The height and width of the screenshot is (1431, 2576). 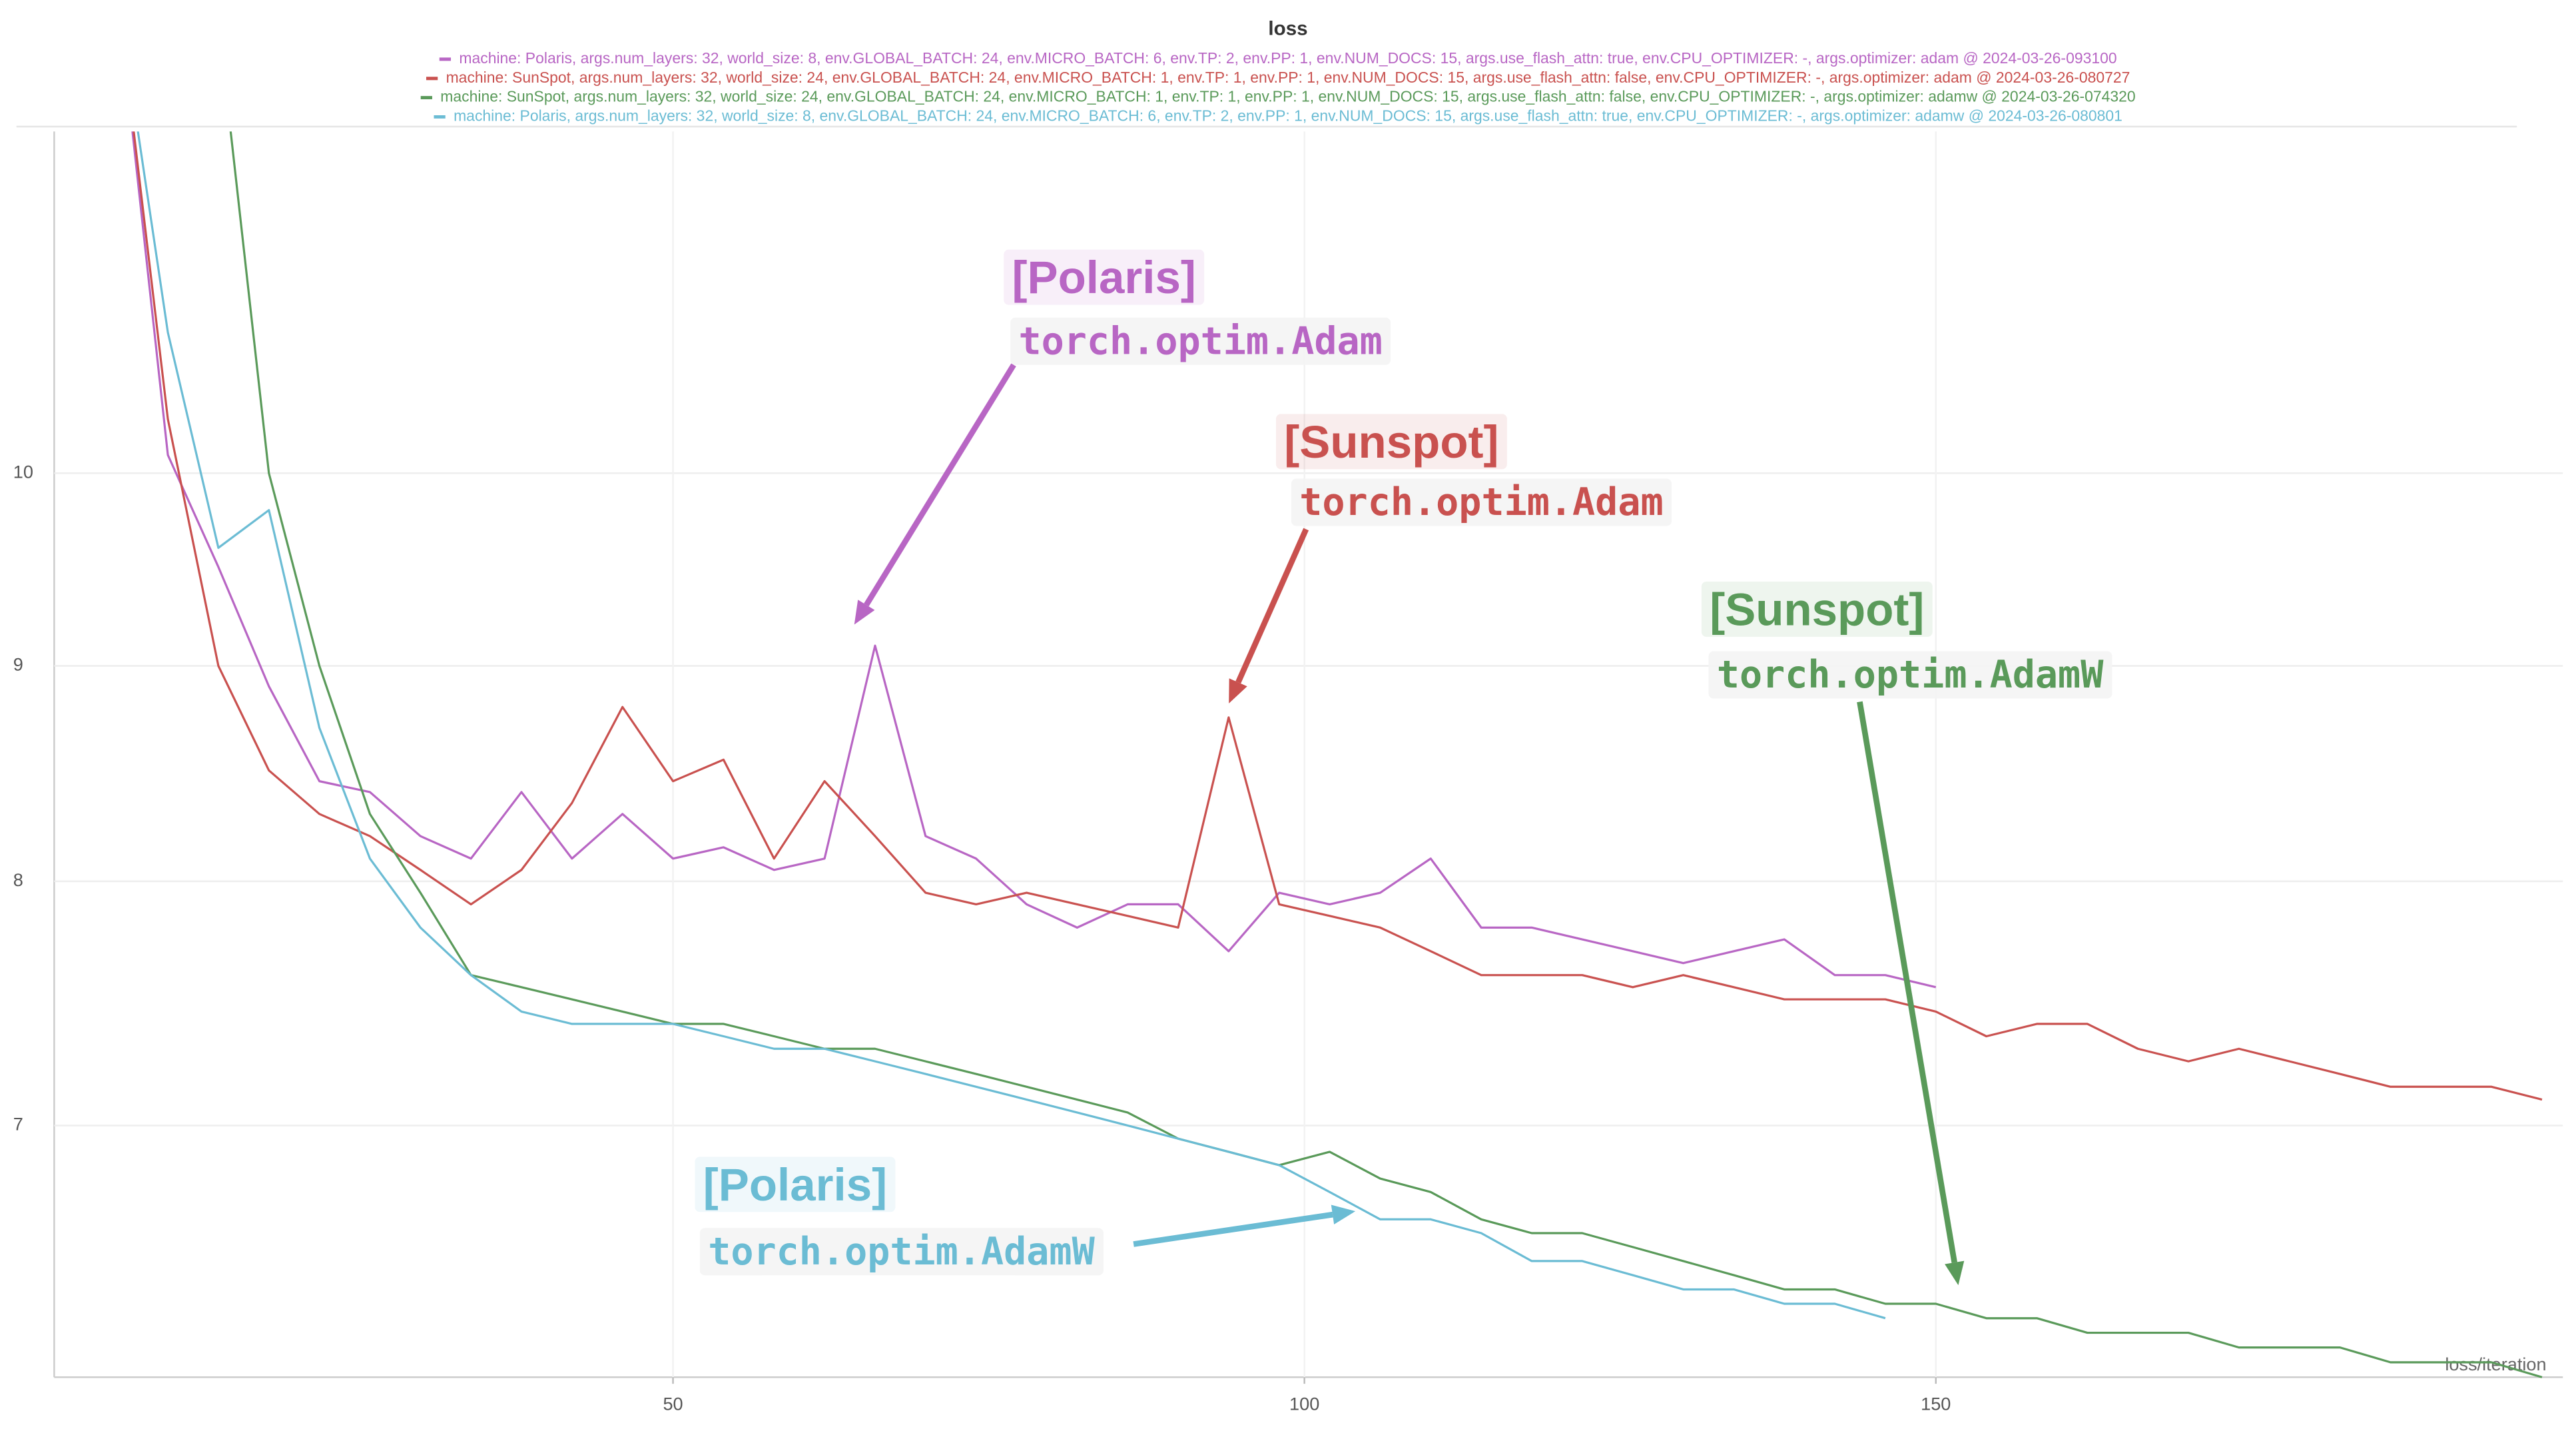 I want to click on y-tick-label: 8, so click(x=18, y=879).